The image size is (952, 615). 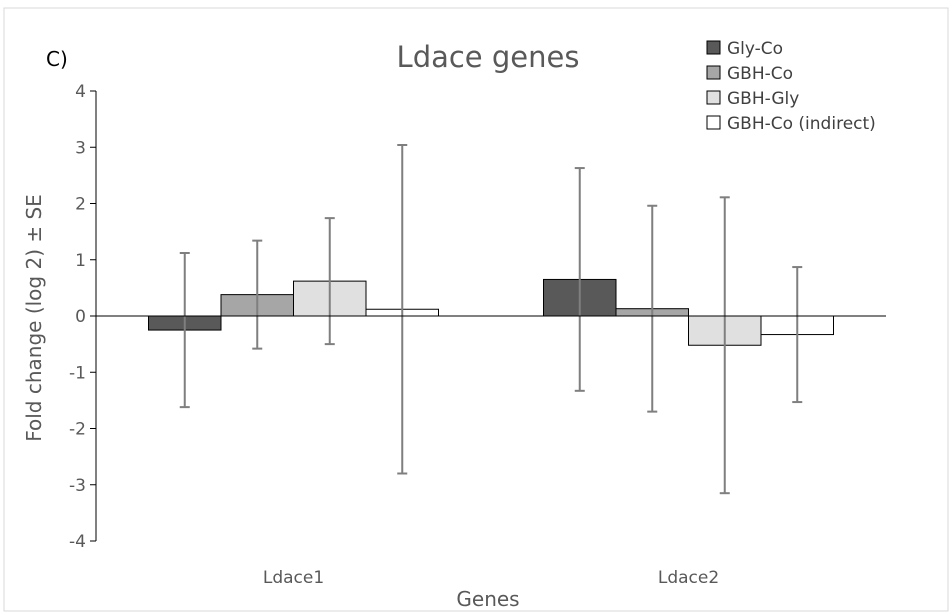 What do you see at coordinates (791, 86) in the screenshot?
I see `legend: Gly-Co GBH-Co GBH-Gly GBH-Co (indirect)` at bounding box center [791, 86].